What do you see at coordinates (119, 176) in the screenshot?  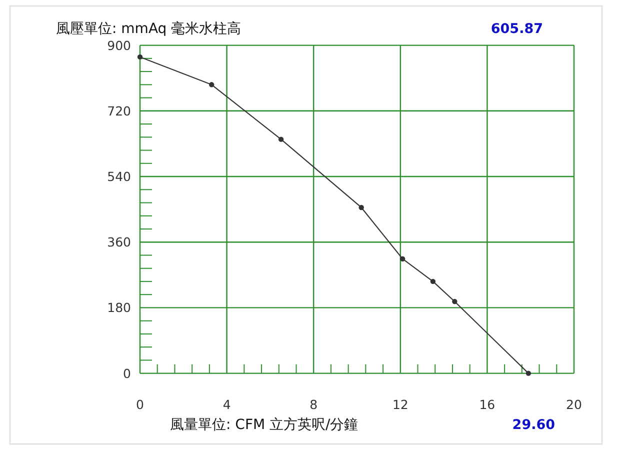 I see `y-tick-label: 540` at bounding box center [119, 176].